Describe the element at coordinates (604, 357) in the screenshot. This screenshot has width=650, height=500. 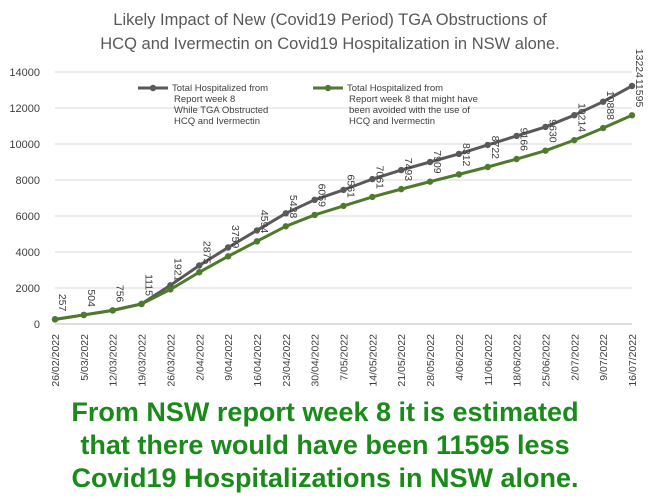
I see `x-tick-label: 9/07/2022` at that location.